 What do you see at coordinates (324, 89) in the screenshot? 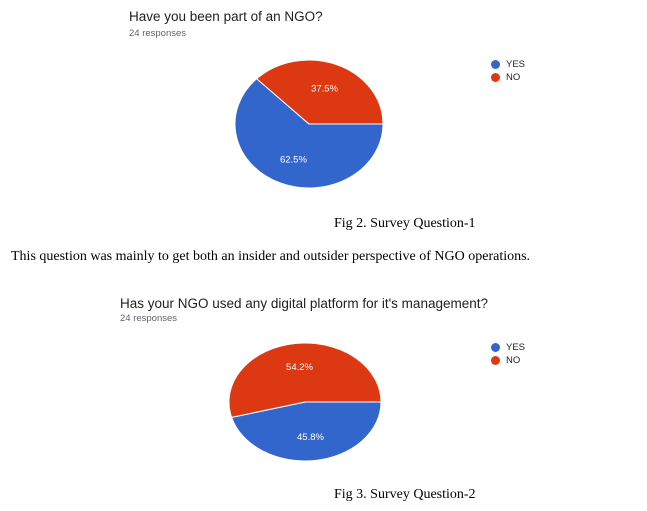
I see `chart1-data-label-no: 37.5%` at bounding box center [324, 89].